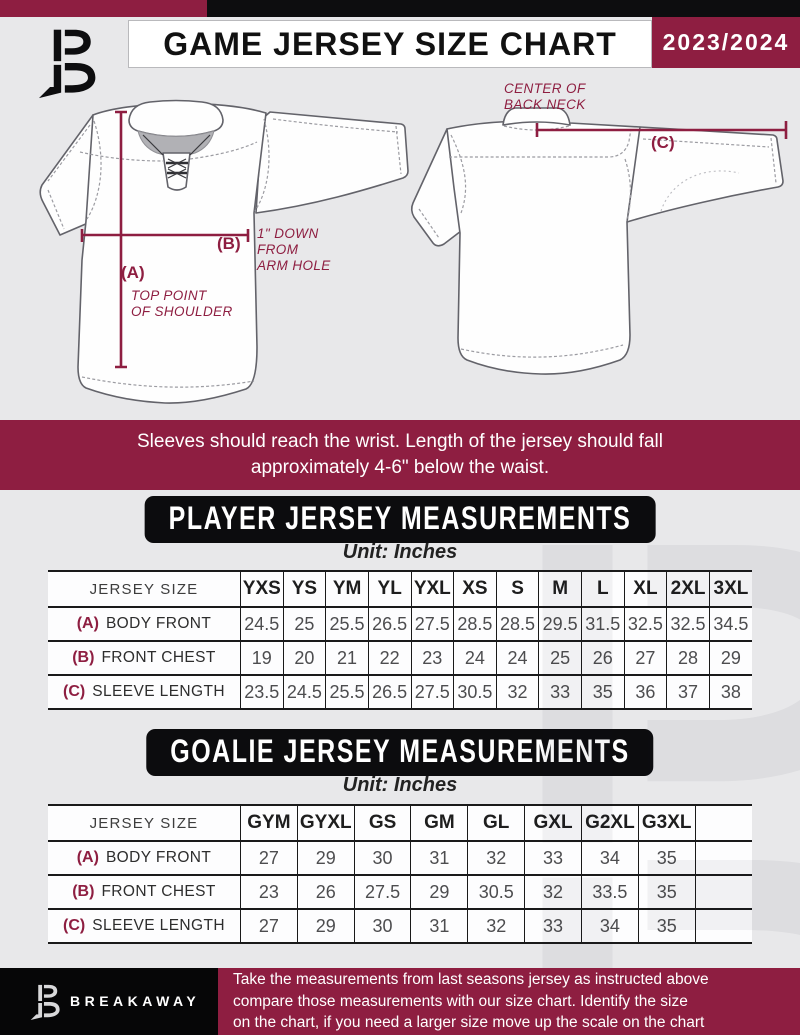 The image size is (800, 1035). Describe the element at coordinates (688, 589) in the screenshot. I see `size-column-header: 2XL` at that location.